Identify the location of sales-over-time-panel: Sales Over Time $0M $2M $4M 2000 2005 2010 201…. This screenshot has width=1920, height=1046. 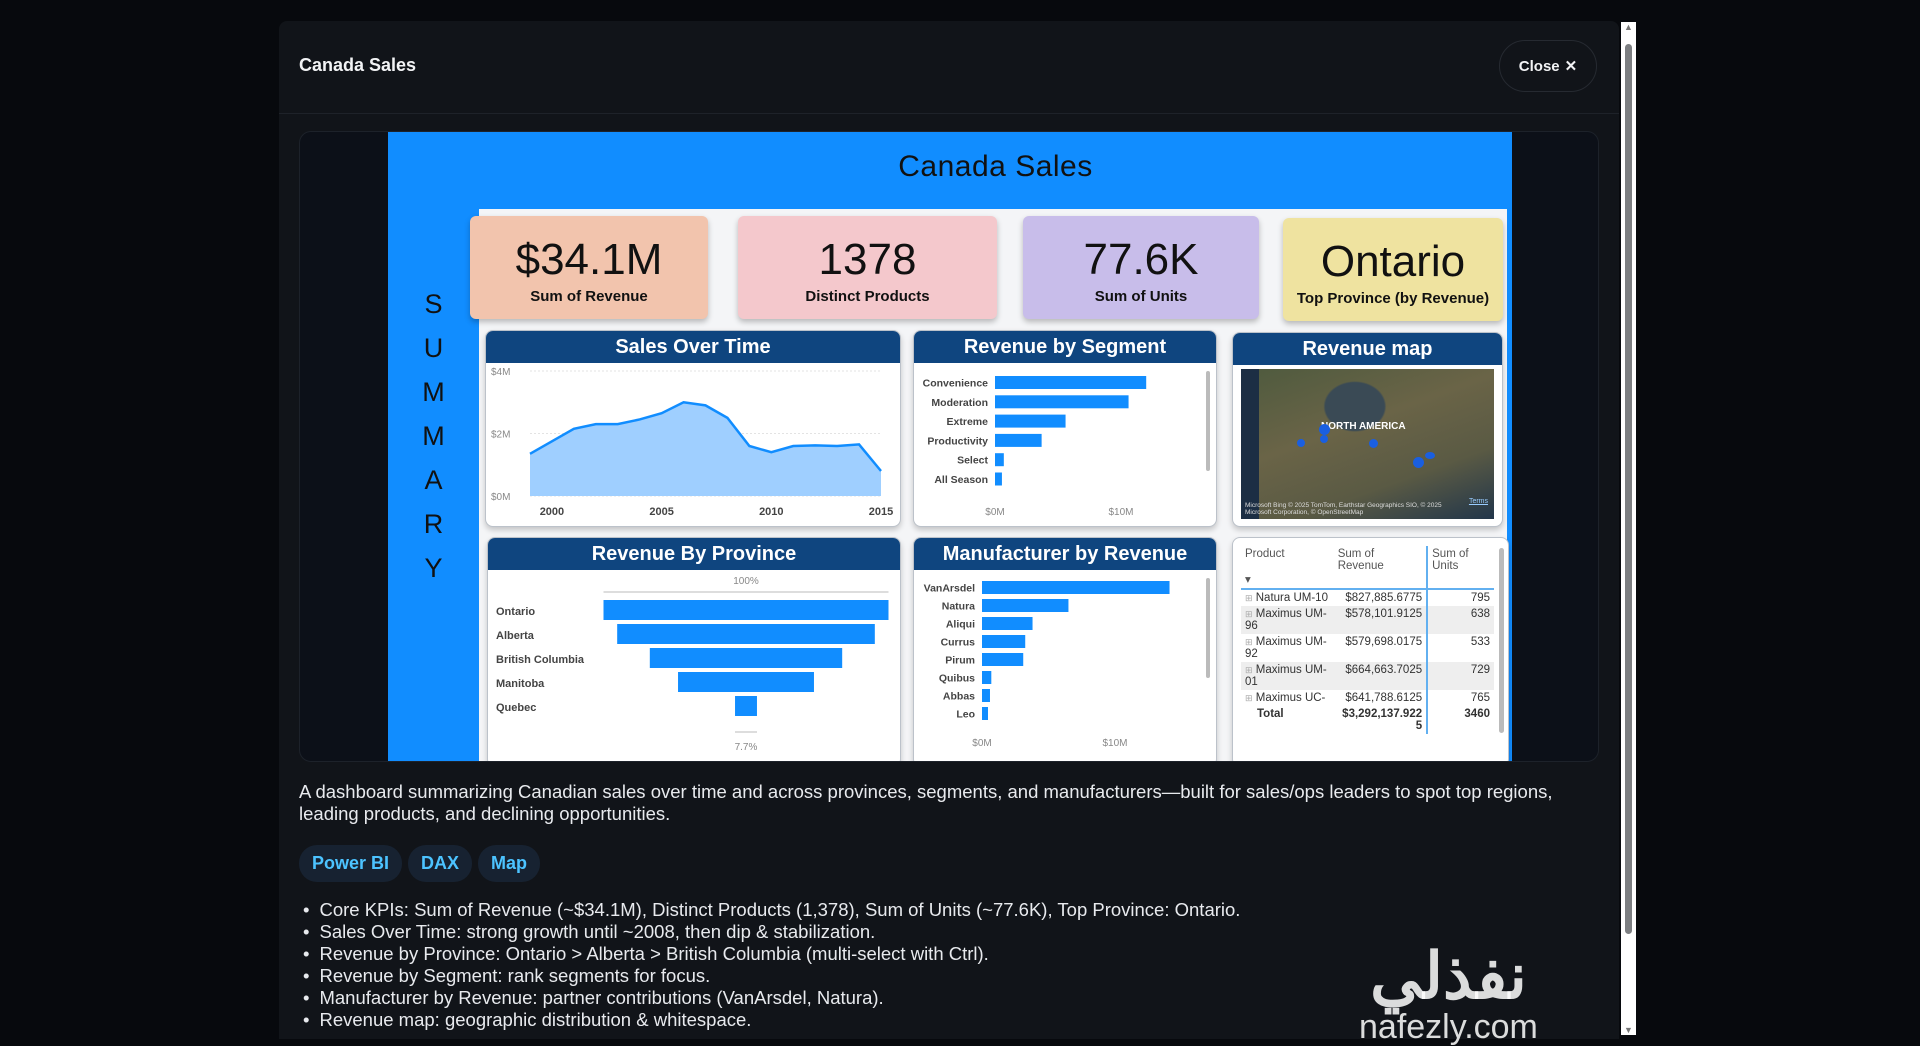
(693, 428).